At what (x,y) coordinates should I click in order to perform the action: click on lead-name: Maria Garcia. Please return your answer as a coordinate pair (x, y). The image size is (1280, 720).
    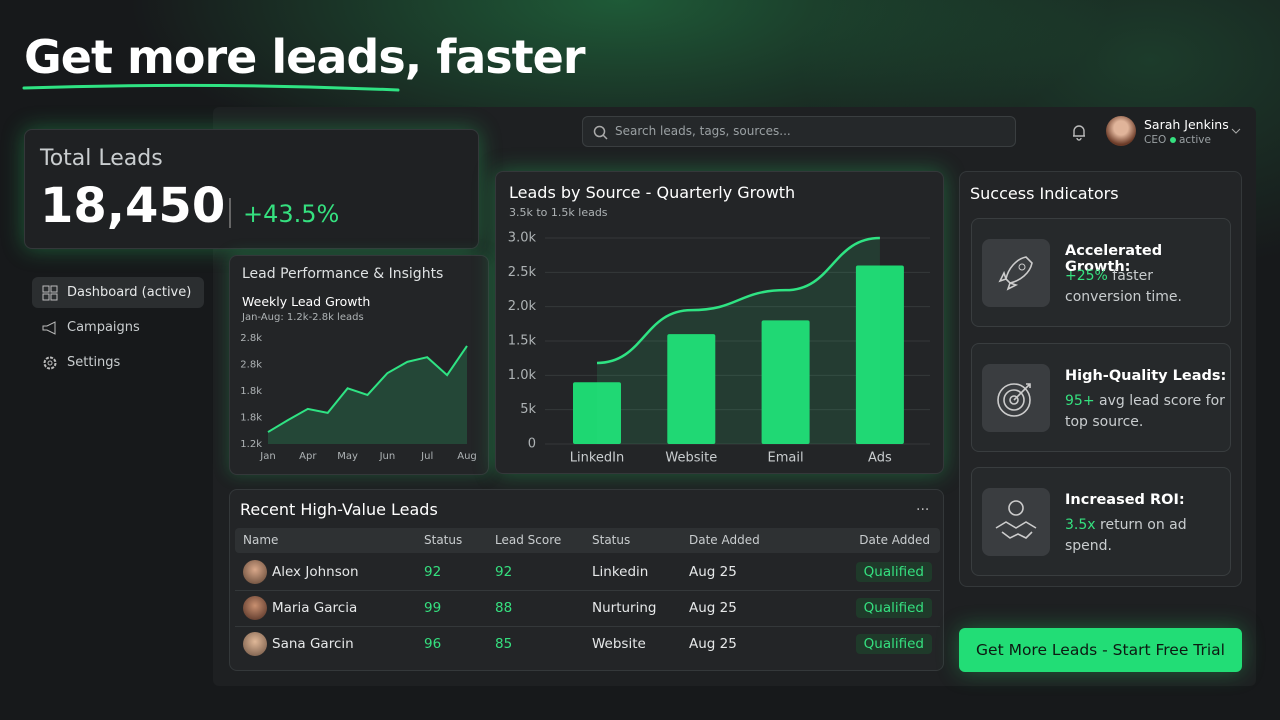
    Looking at the image, I should click on (315, 608).